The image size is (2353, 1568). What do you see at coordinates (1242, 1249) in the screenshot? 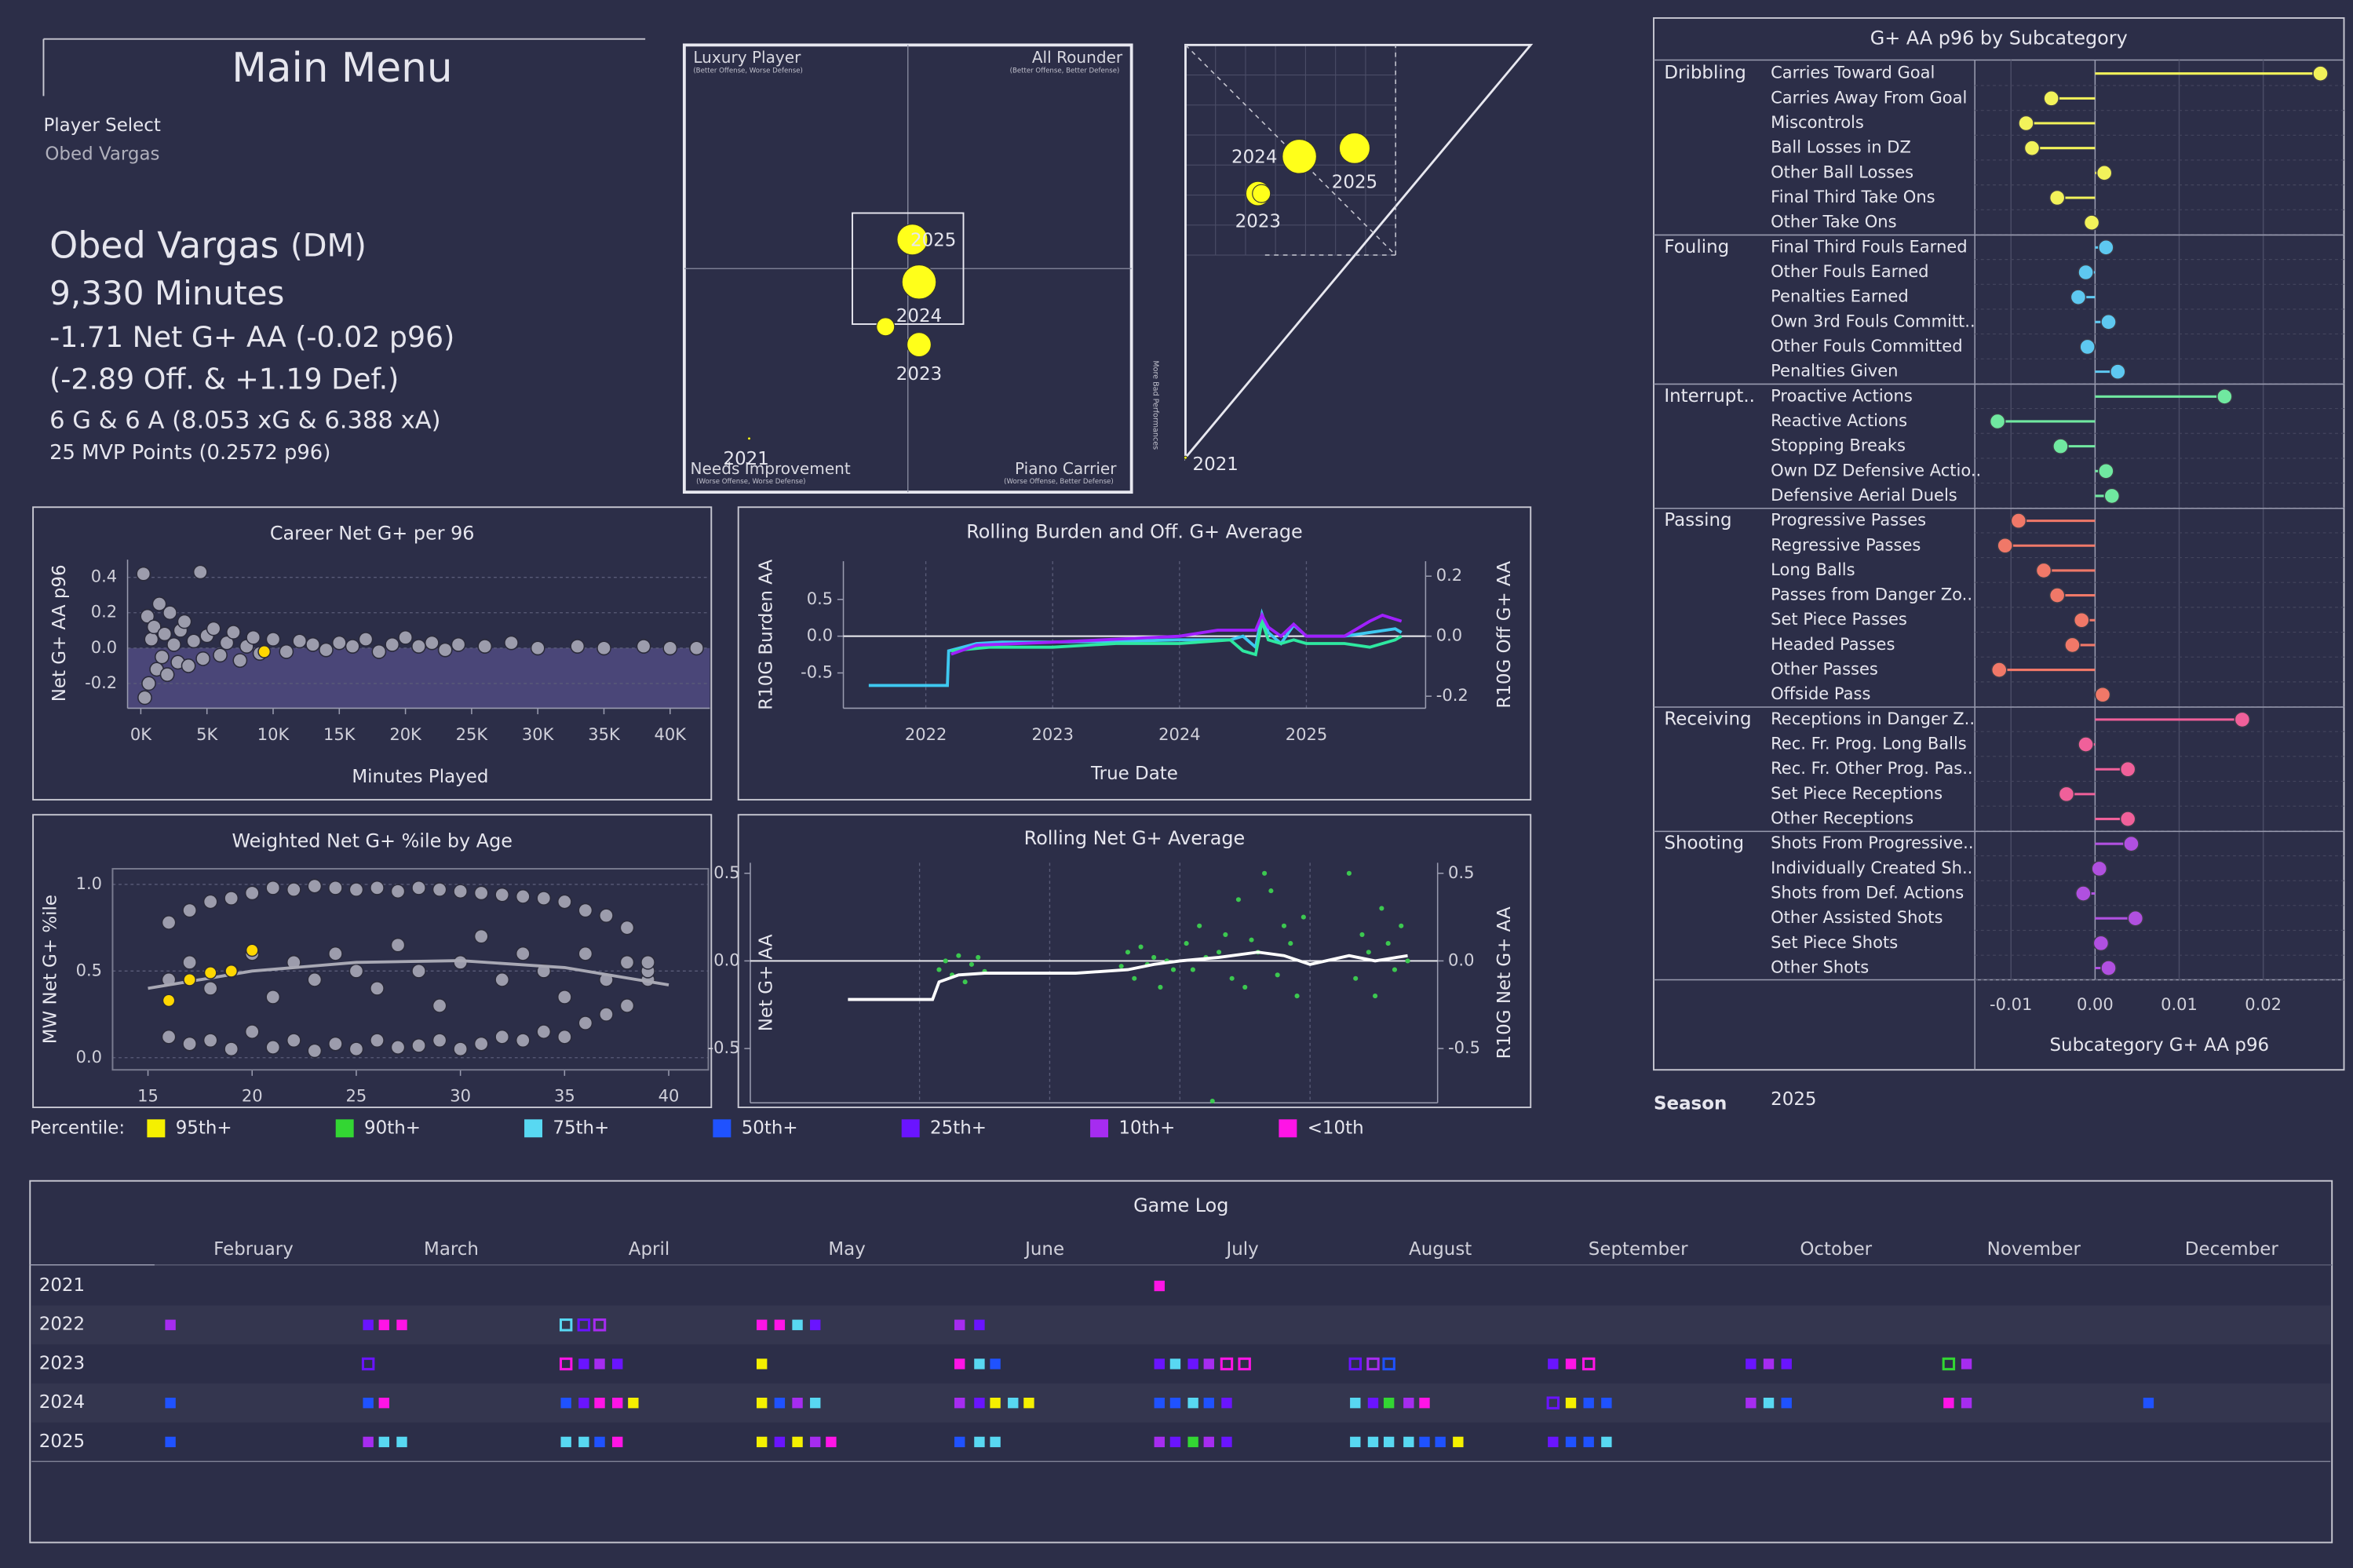
I see `month-label: July` at bounding box center [1242, 1249].